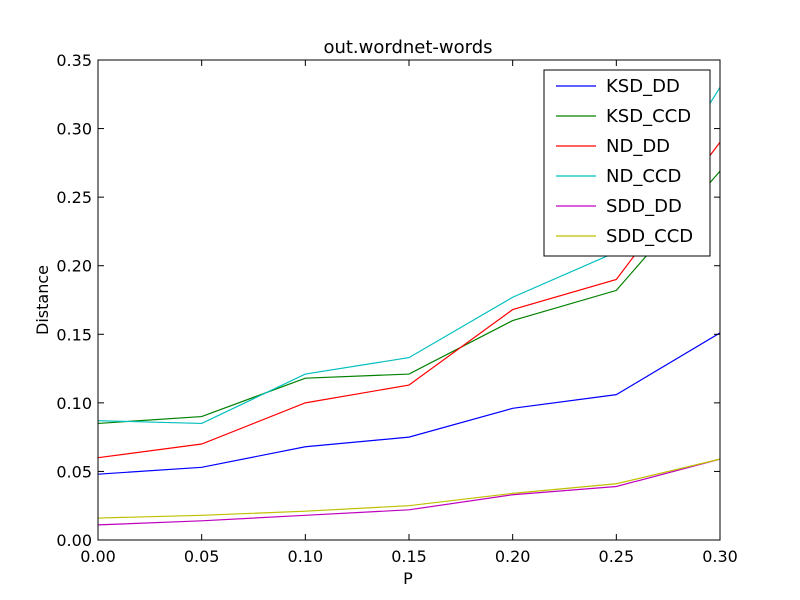 The width and height of the screenshot is (800, 600). Describe the element at coordinates (74, 60) in the screenshot. I see `y-tick-label: 0.35` at that location.